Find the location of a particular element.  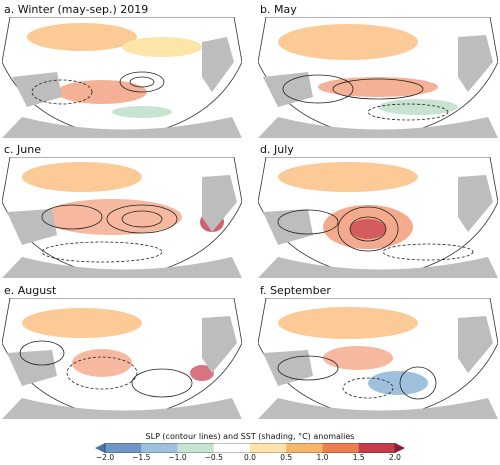

panel-e: e. August is located at coordinates (122, 351).